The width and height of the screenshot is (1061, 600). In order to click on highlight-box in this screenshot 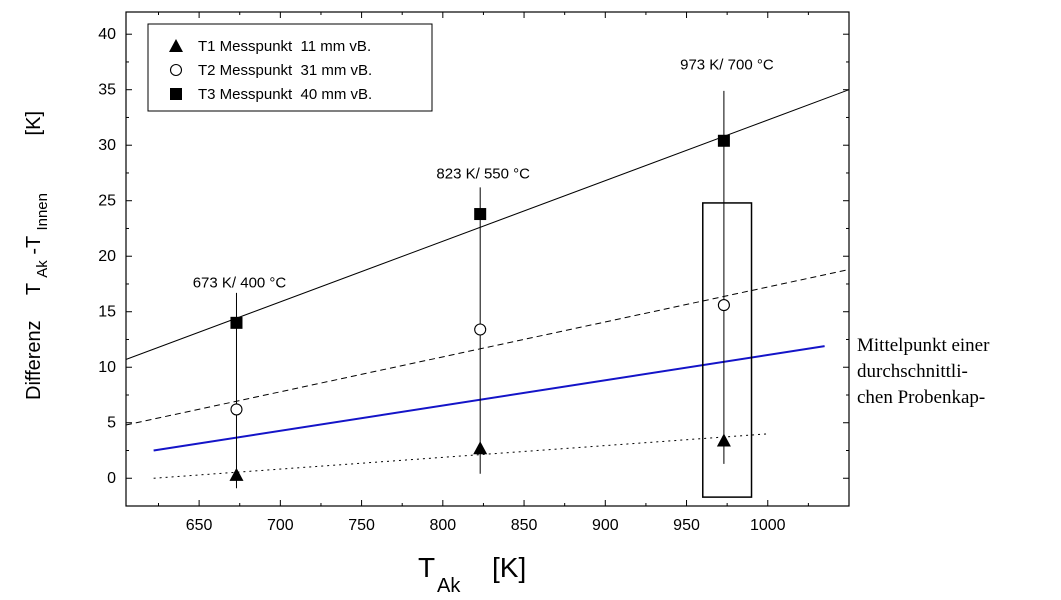, I will do `click(727, 350)`.